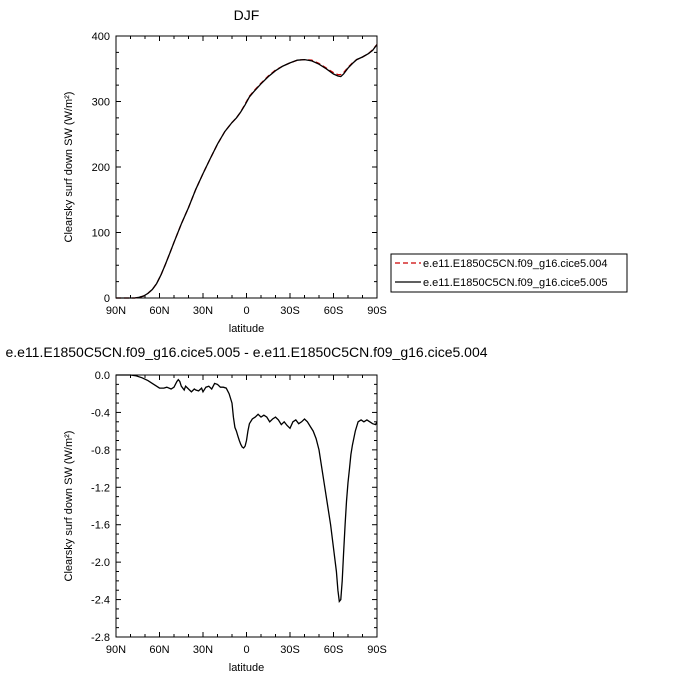 Image resolution: width=674 pixels, height=687 pixels. Describe the element at coordinates (100, 413) in the screenshot. I see `bottom-y-tick-label: -0.4` at that location.